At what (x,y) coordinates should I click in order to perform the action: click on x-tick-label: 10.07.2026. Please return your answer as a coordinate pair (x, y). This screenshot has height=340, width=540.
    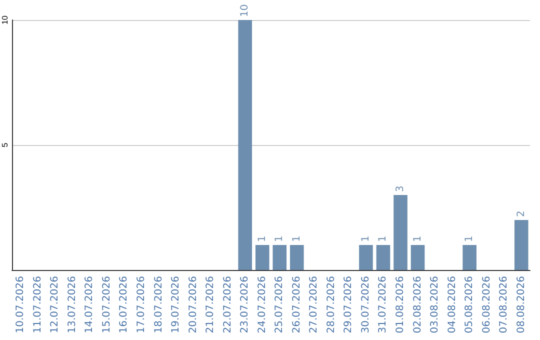
    Looking at the image, I should click on (20, 305).